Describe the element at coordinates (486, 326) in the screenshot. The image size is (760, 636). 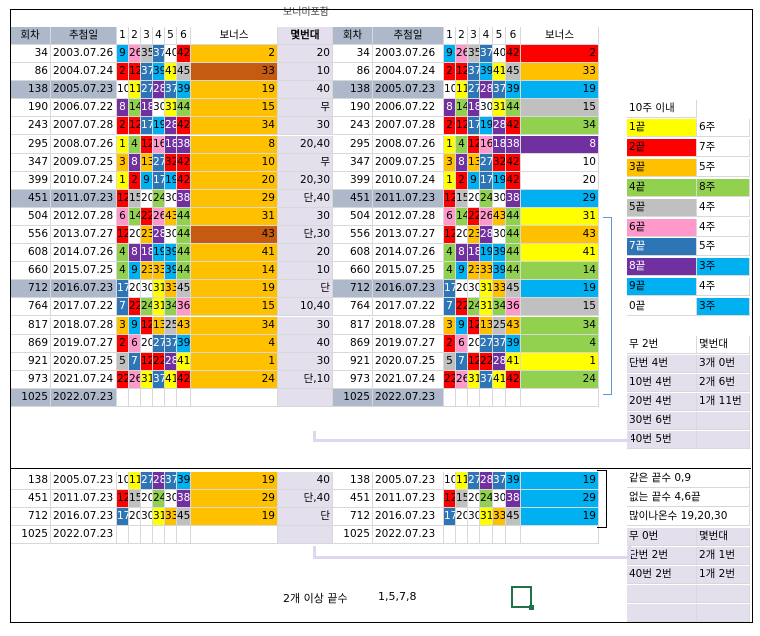
I see `number-cell: 13` at that location.